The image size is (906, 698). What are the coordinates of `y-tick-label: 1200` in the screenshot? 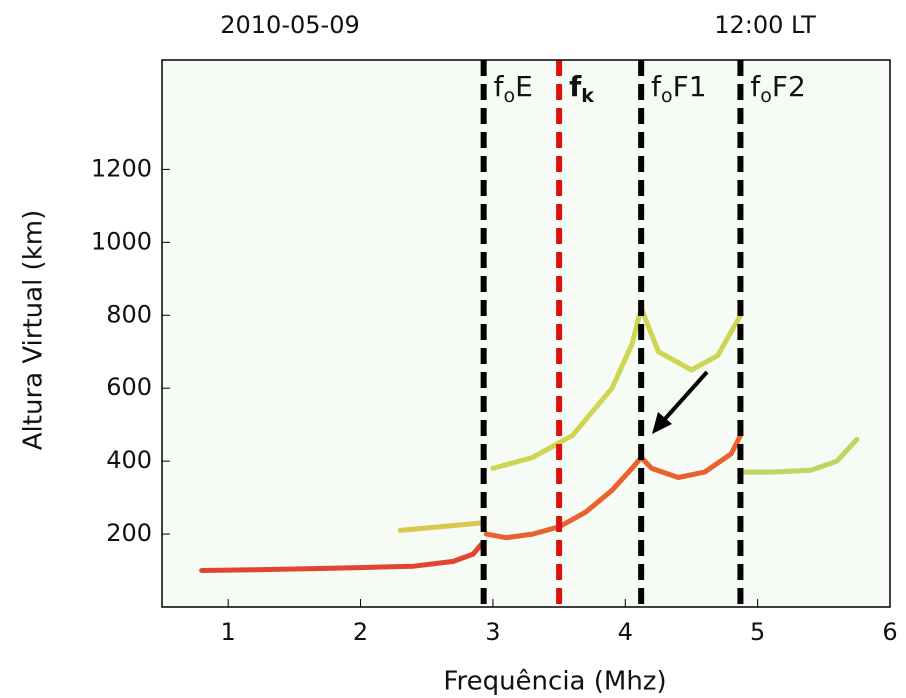 It's located at (121, 168).